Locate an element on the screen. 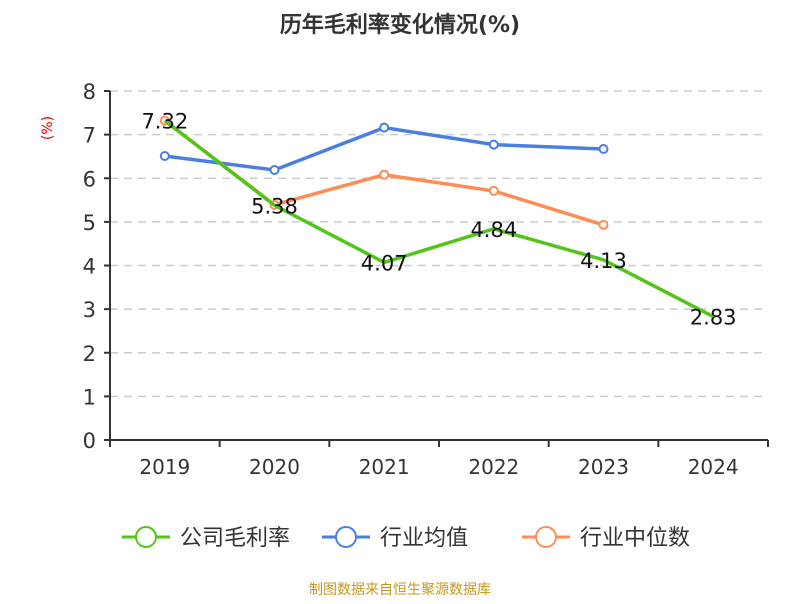 Image resolution: width=800 pixels, height=604 pixels. y-tick-label: 0 is located at coordinates (89, 441).